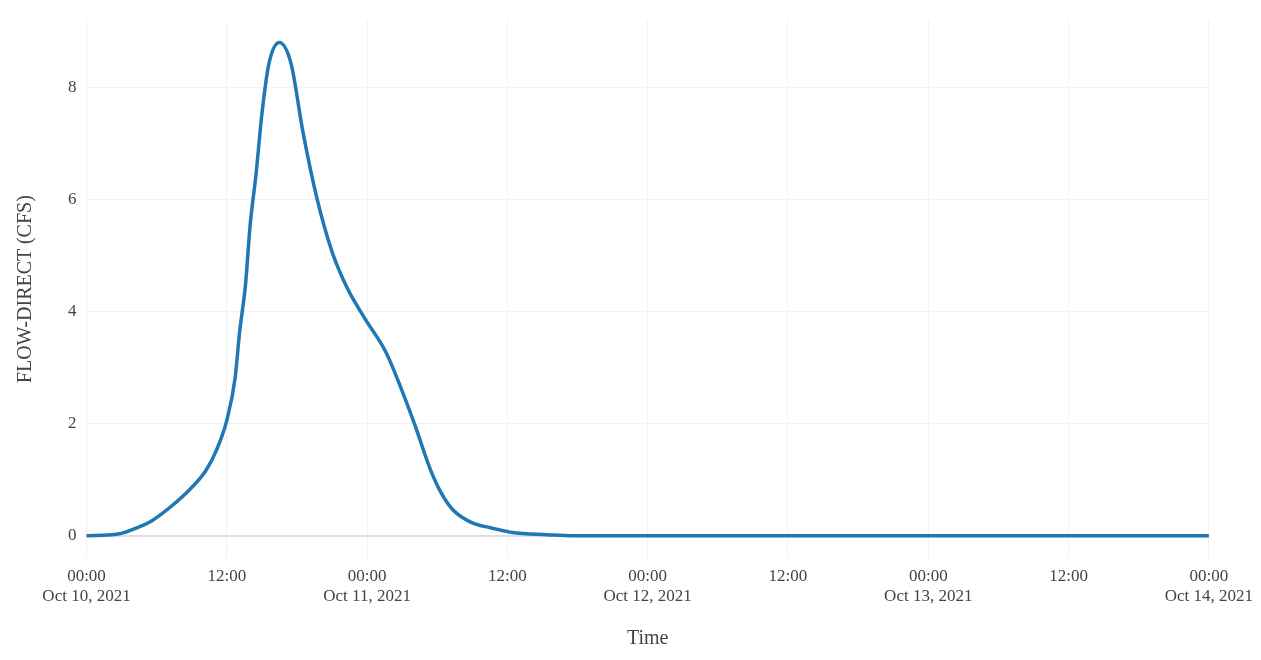 The height and width of the screenshot is (660, 1261). I want to click on x-tick-label: 00:00 Oct 11, 2021, so click(367, 585).